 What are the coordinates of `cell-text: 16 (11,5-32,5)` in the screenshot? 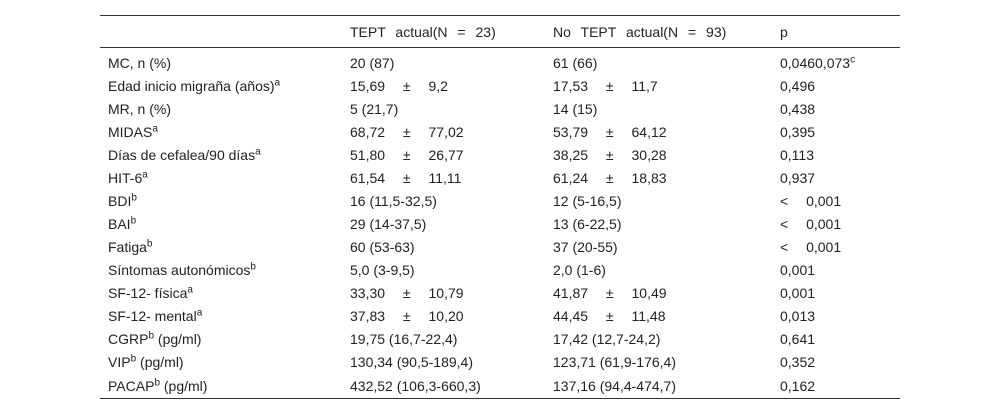 It's located at (393, 200).